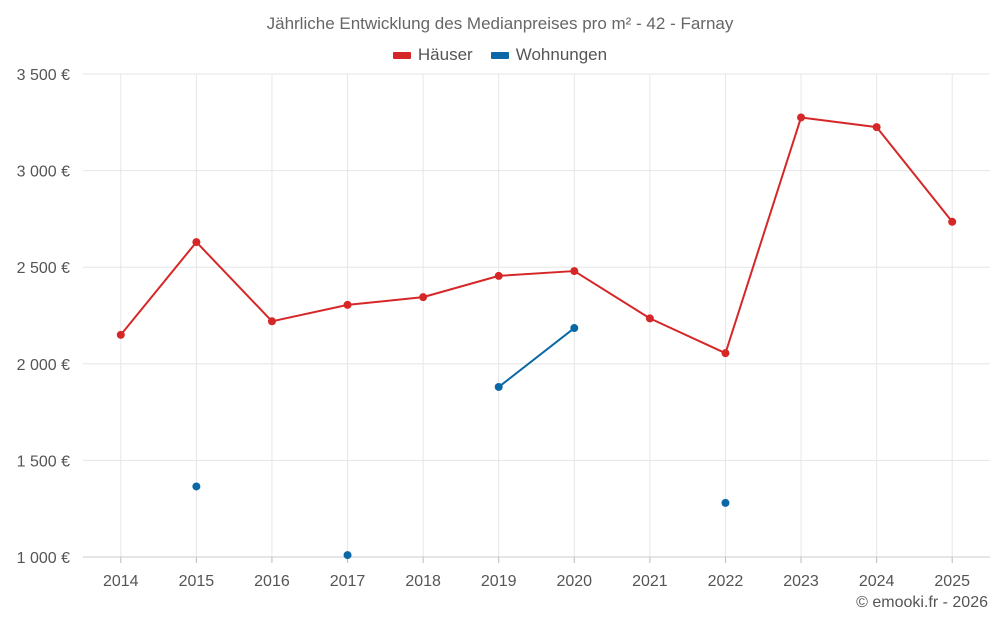 Image resolution: width=1000 pixels, height=625 pixels. I want to click on legend-item-apartments: Wohnungen, so click(549, 55).